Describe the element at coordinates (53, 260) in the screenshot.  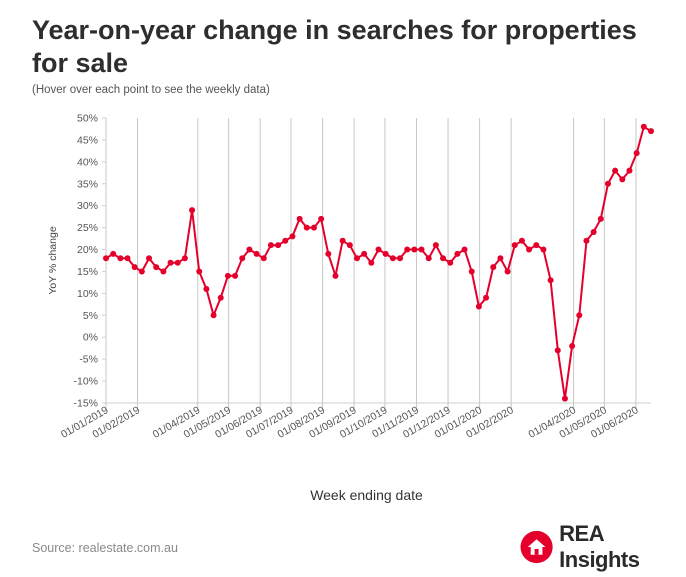
I see `y-axis-label: YoY % change` at that location.